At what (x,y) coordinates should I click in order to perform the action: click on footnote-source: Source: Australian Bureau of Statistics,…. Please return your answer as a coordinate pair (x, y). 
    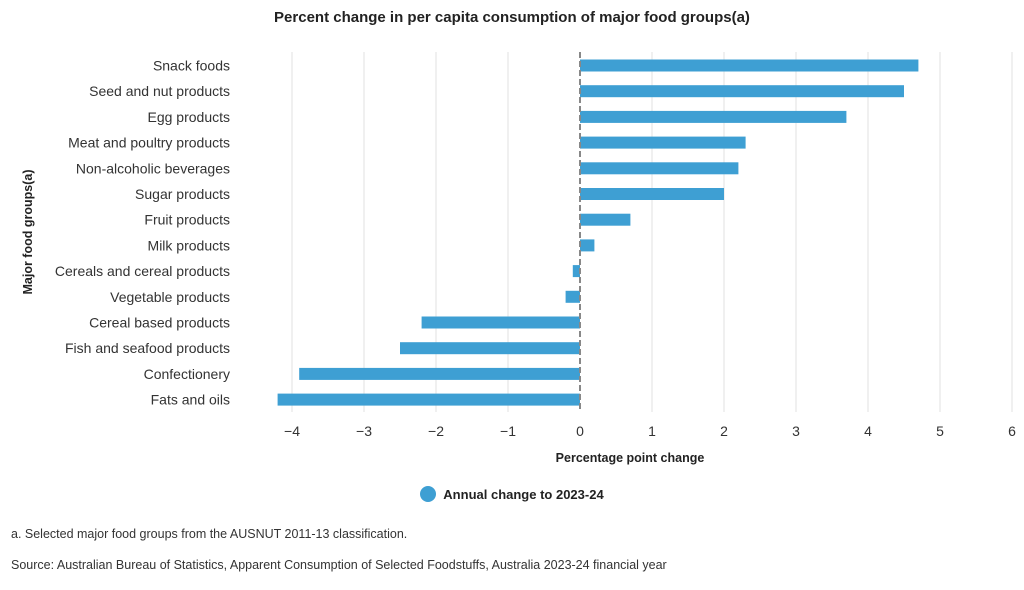
    Looking at the image, I should click on (339, 565).